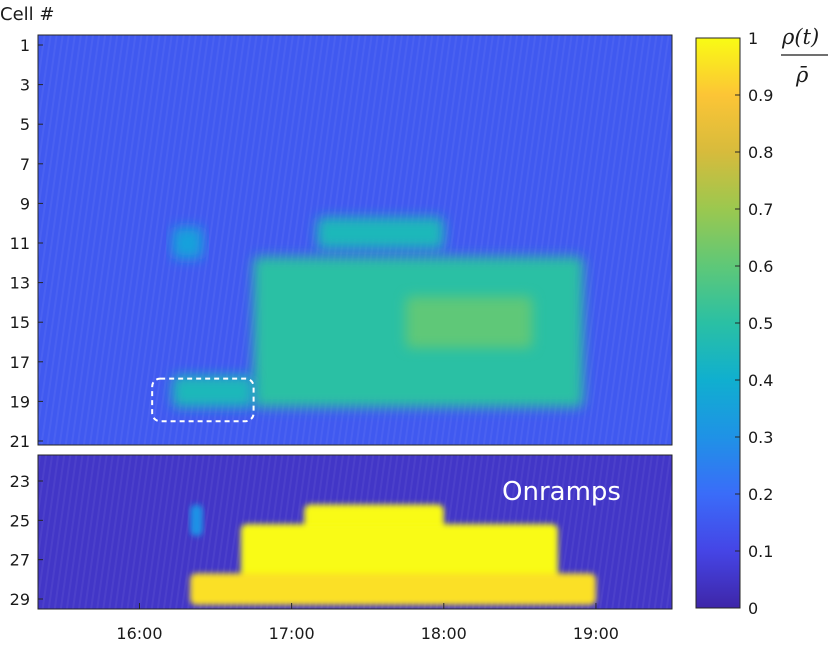 Image resolution: width=830 pixels, height=650 pixels. I want to click on colorbar-tick-label: 0.1, so click(760, 551).